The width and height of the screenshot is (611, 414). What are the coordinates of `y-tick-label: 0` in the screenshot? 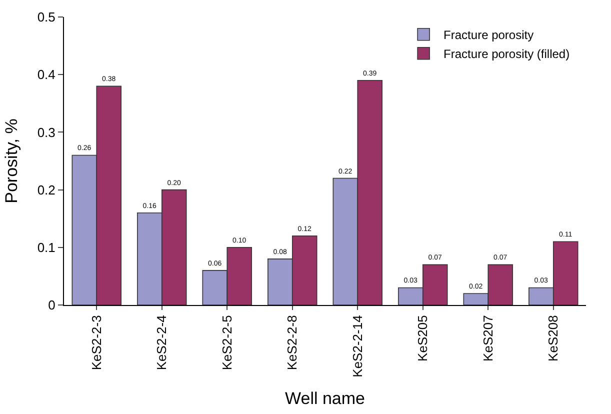 It's located at (52, 305).